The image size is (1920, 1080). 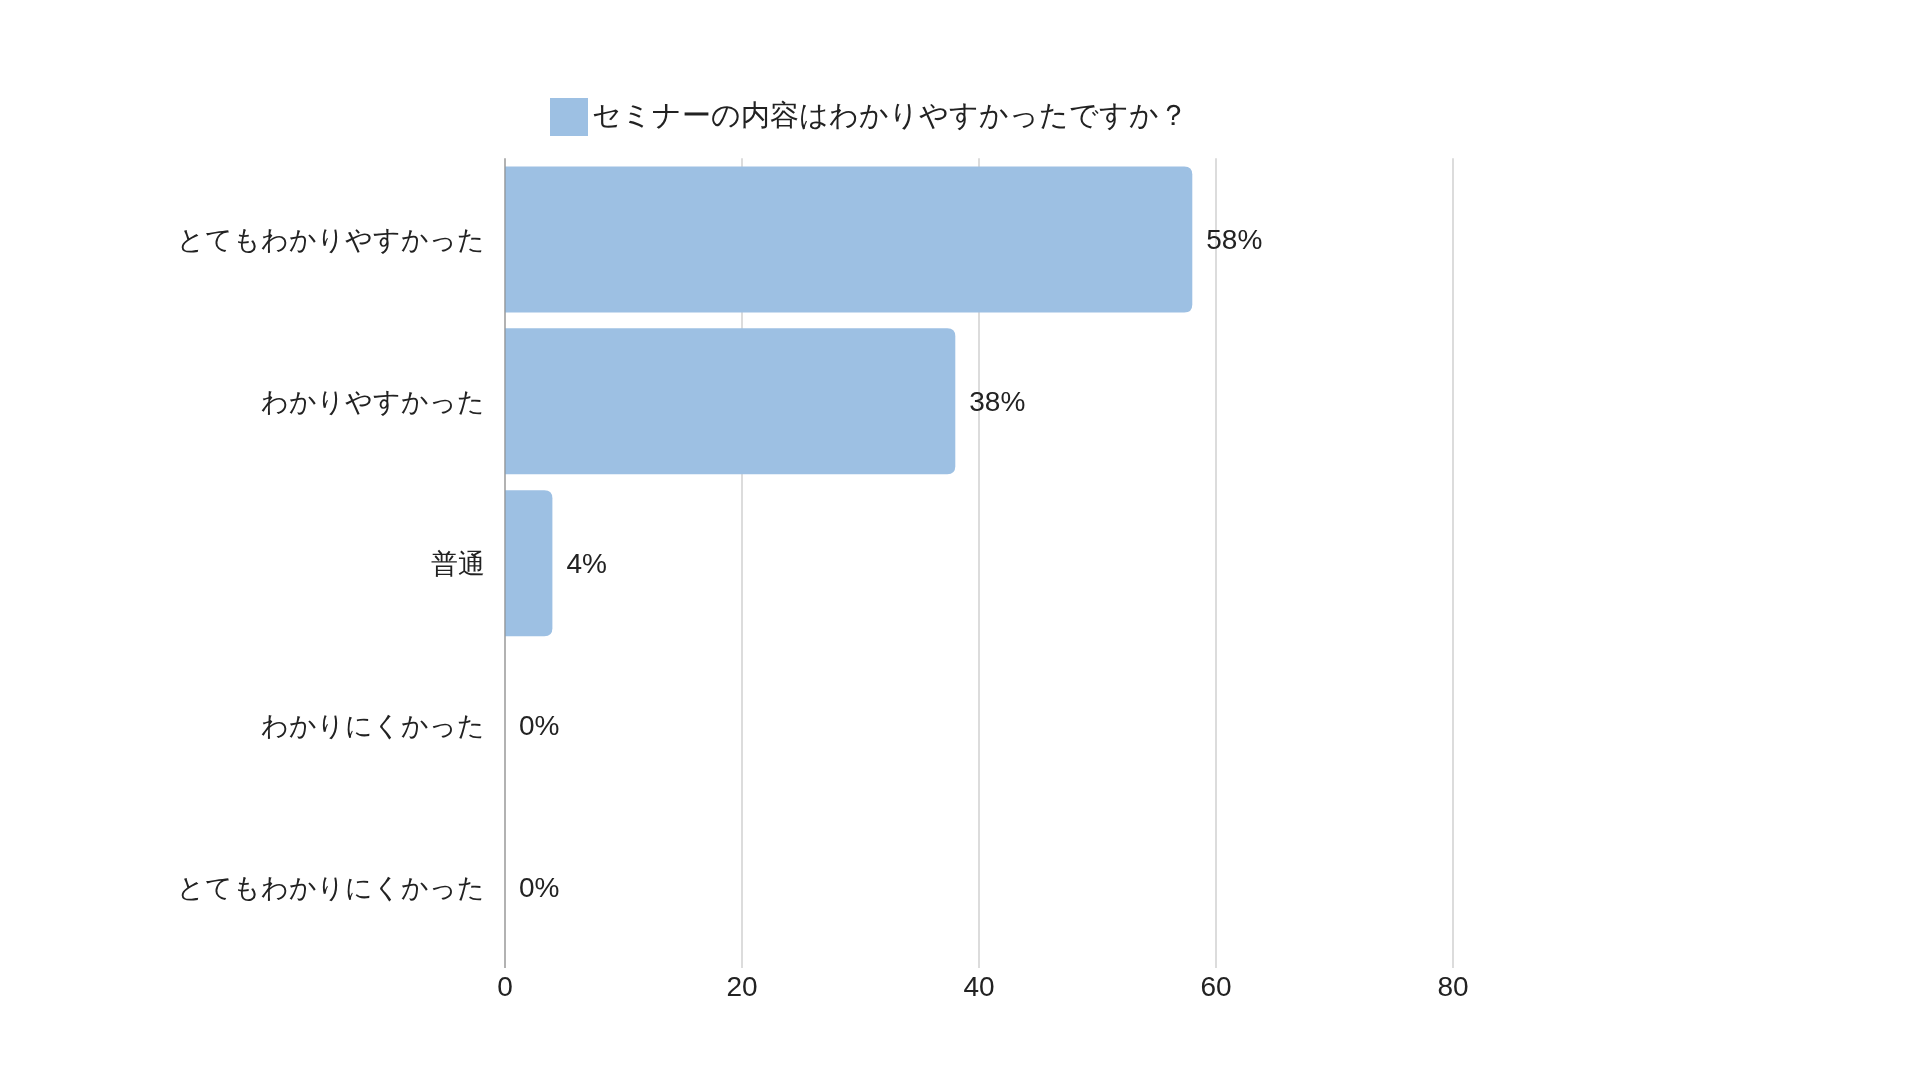 I want to click on x-tick-label: 80, so click(x=1453, y=986).